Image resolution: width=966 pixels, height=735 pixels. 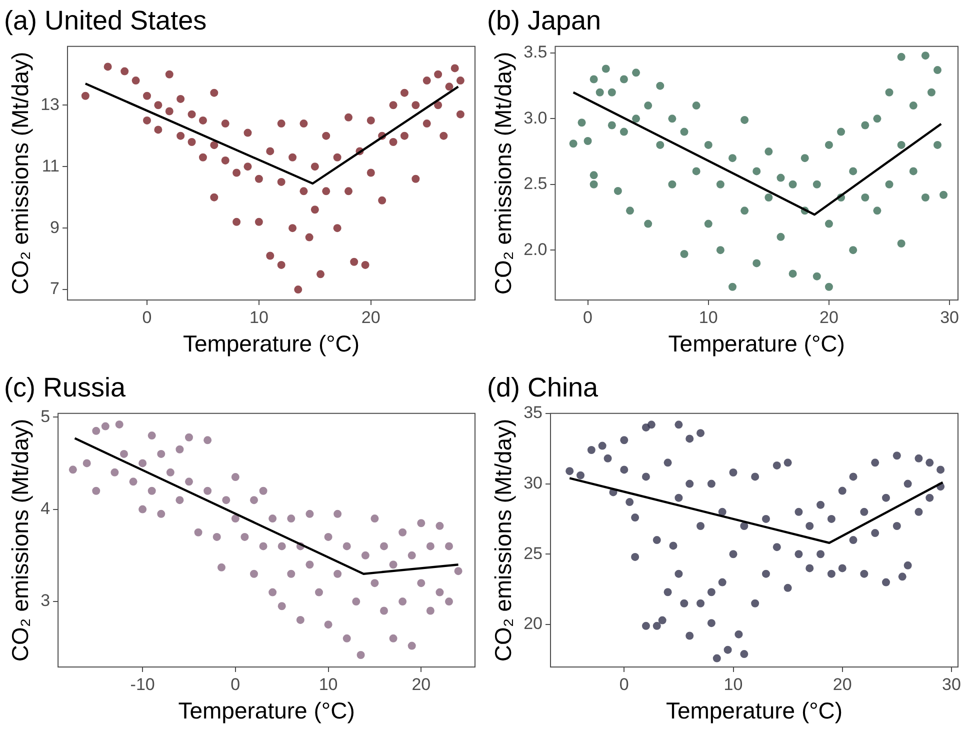 I want to click on chart-title: (c) Russia, so click(x=65, y=387).